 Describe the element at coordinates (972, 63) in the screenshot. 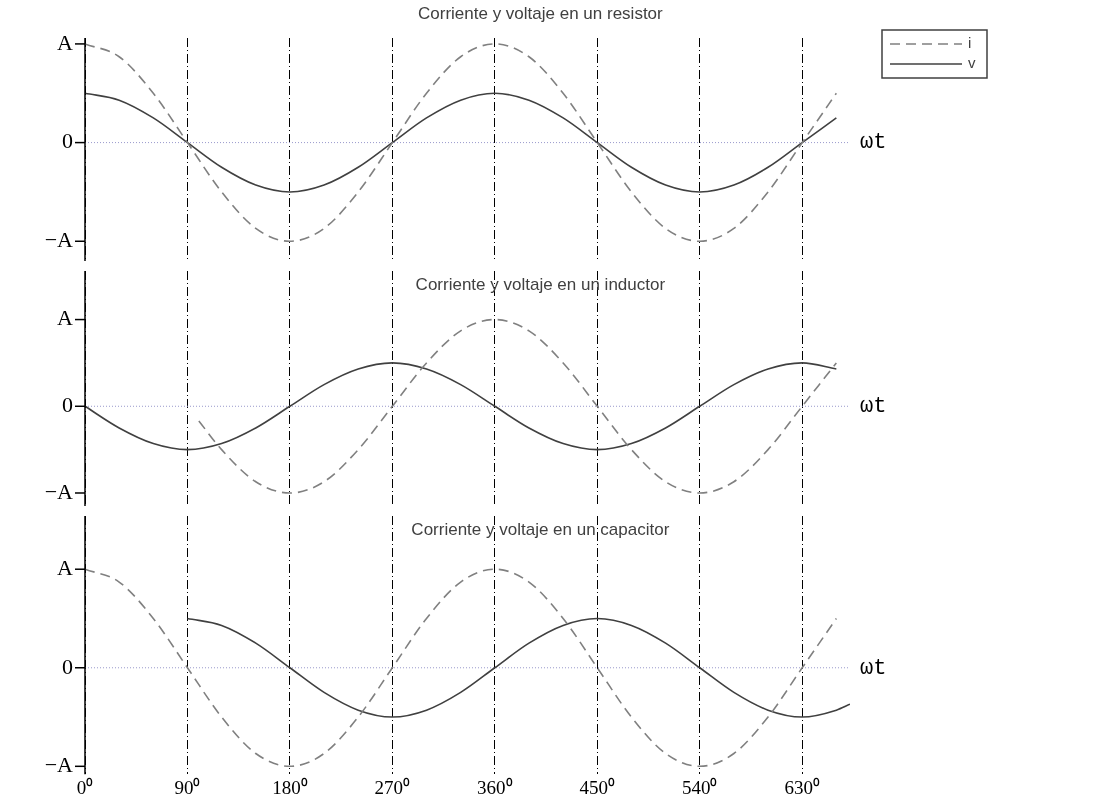

I see `legend-label: v` at that location.